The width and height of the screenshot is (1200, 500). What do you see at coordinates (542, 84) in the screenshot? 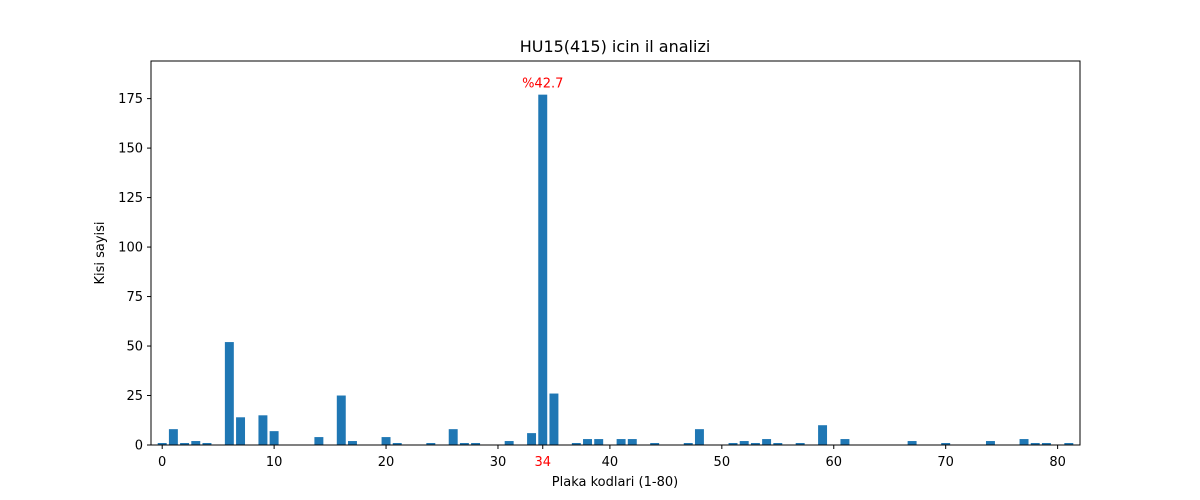
I see `peak-annotation: %42.7` at bounding box center [542, 84].